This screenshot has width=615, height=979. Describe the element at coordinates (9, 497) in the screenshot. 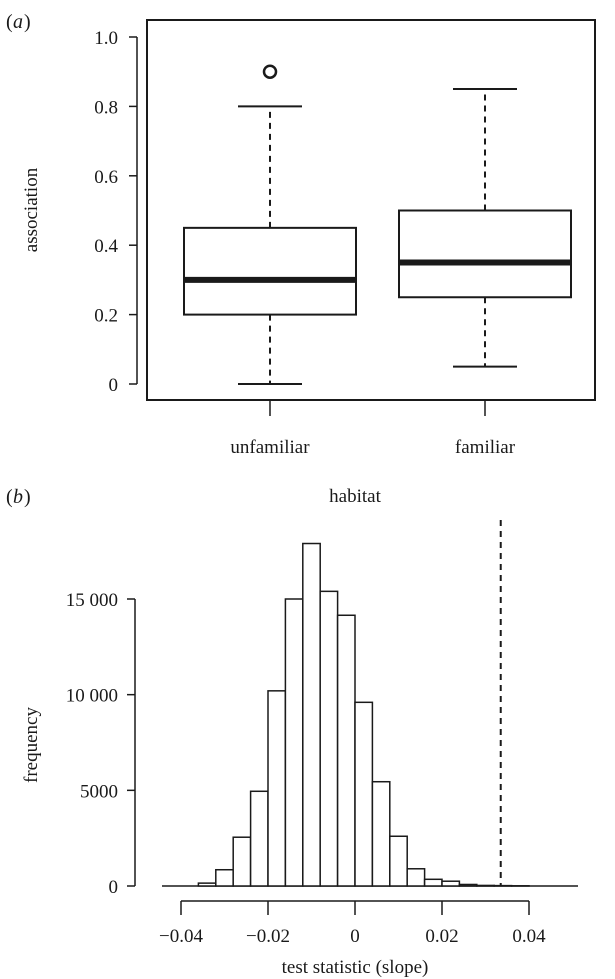

I see `panel-b-paren-open: (` at that location.